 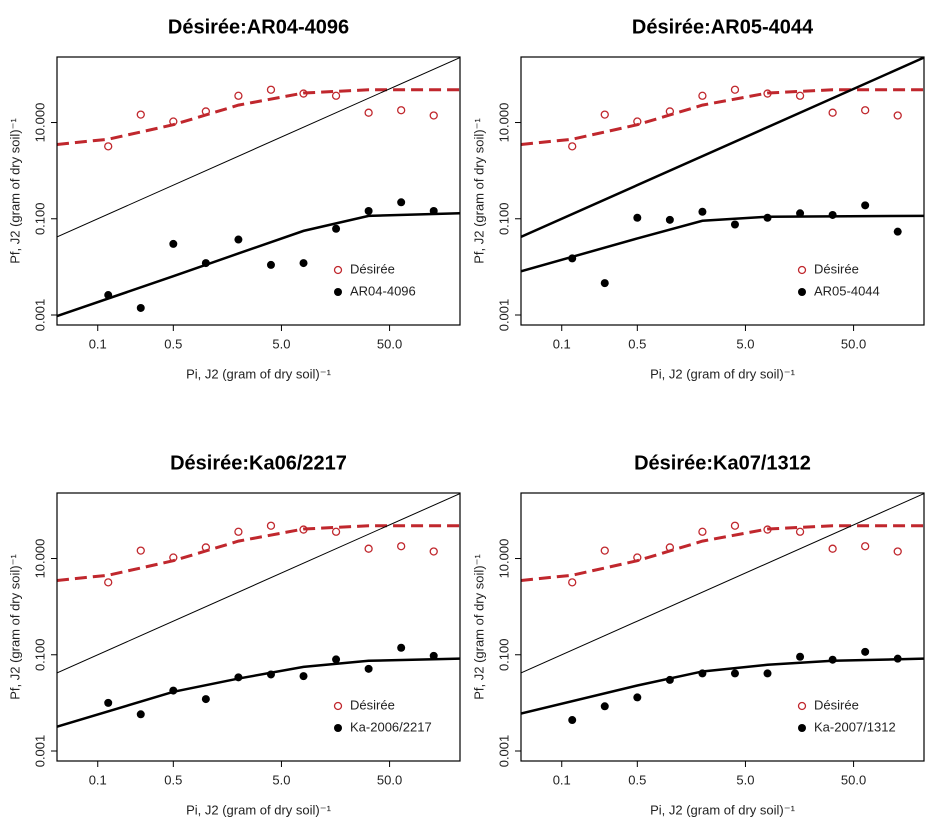 I want to click on legend-label: AR05-4044, so click(x=847, y=290).